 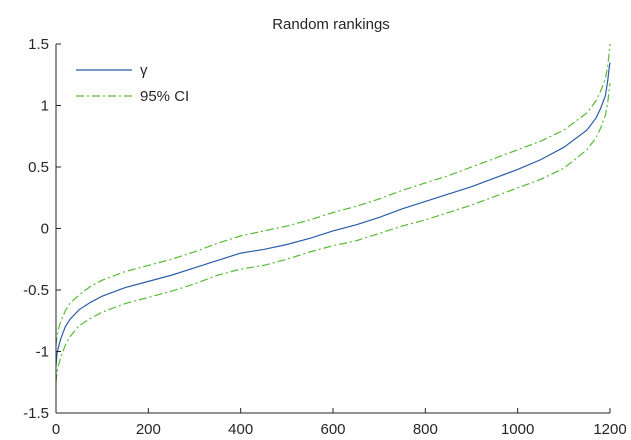 I want to click on chart-title: Random rankings, so click(x=331, y=24).